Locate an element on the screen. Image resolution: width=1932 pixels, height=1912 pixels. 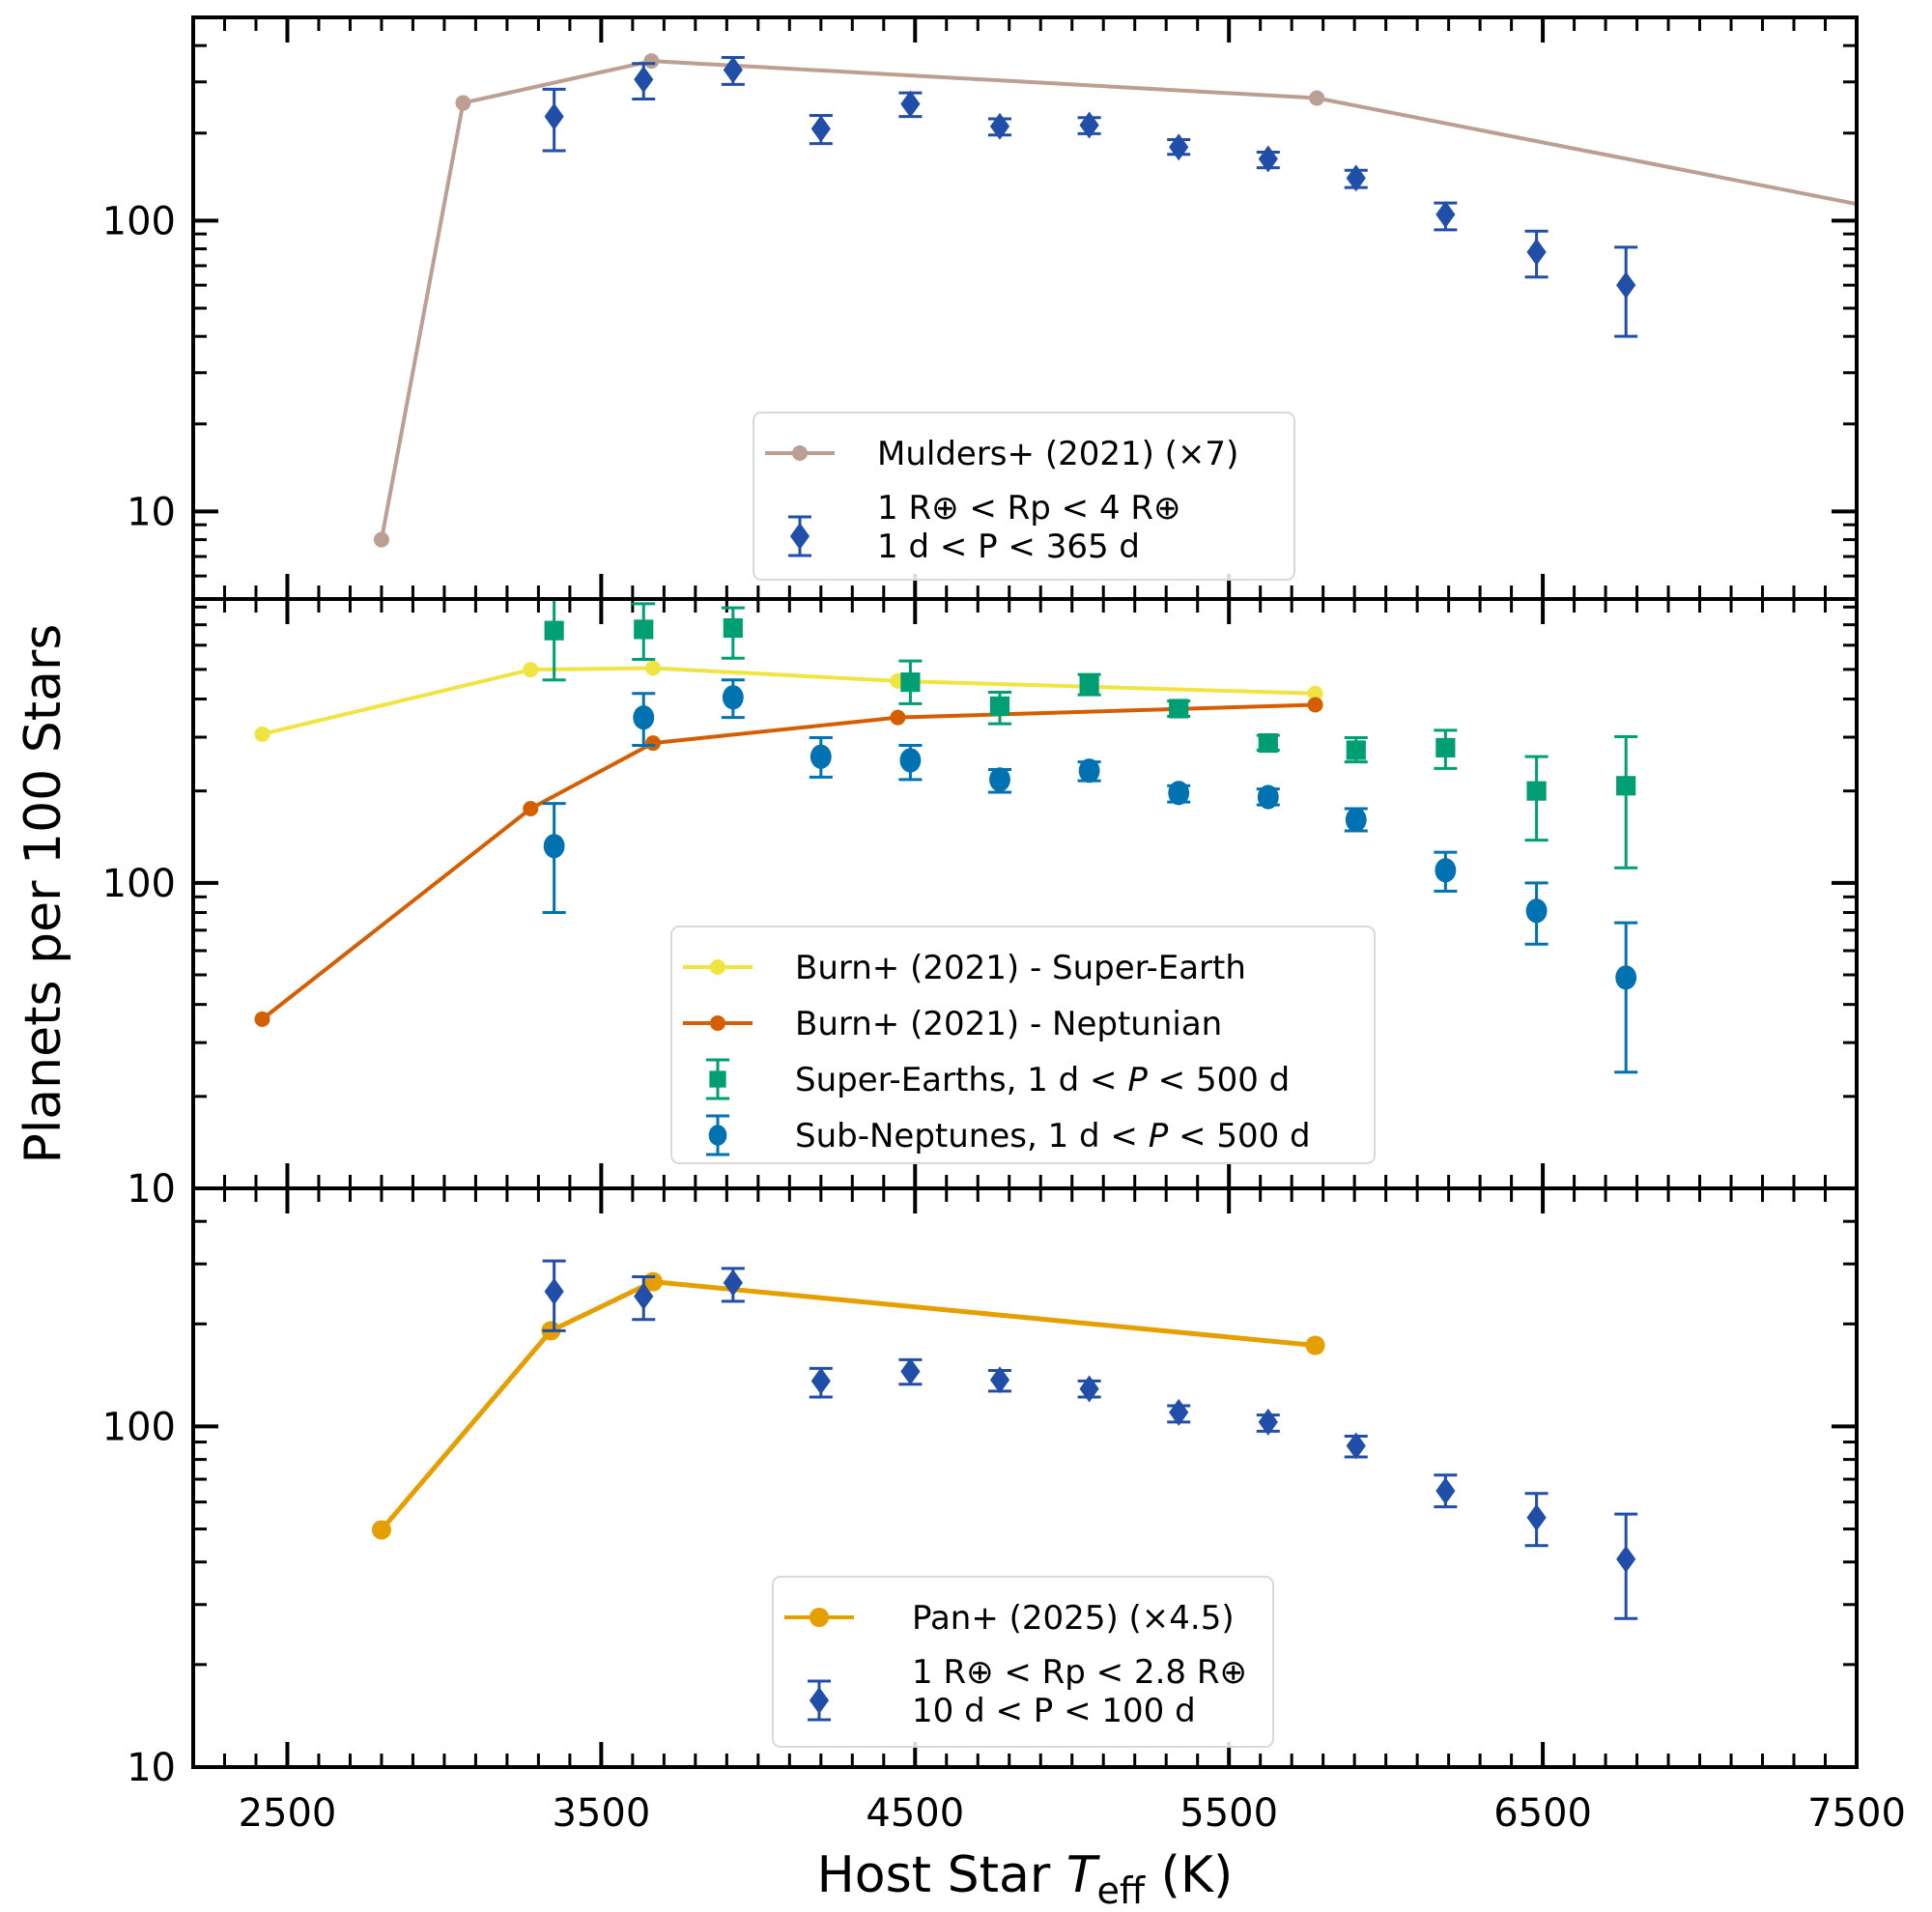
series-sub_neptunes is located at coordinates (1090, 876).